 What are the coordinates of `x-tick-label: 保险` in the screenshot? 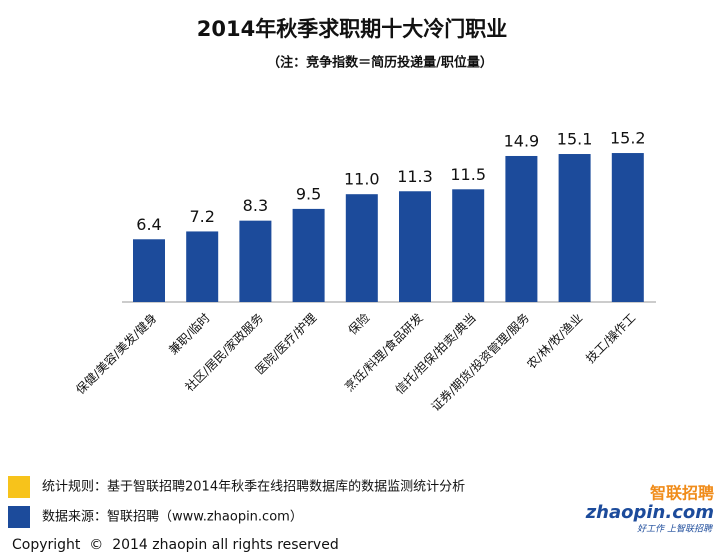 It's located at (359, 324).